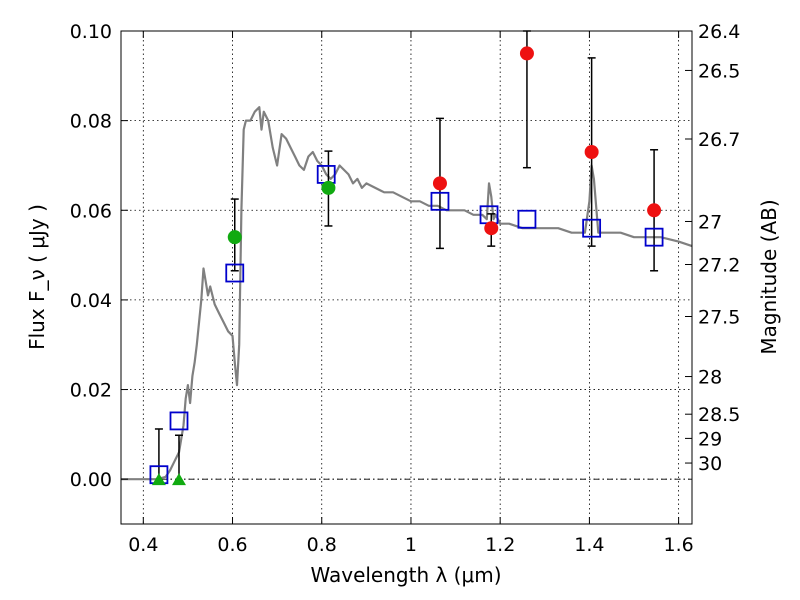  What do you see at coordinates (91, 32) in the screenshot?
I see `y-tick-label: 0.10` at bounding box center [91, 32].